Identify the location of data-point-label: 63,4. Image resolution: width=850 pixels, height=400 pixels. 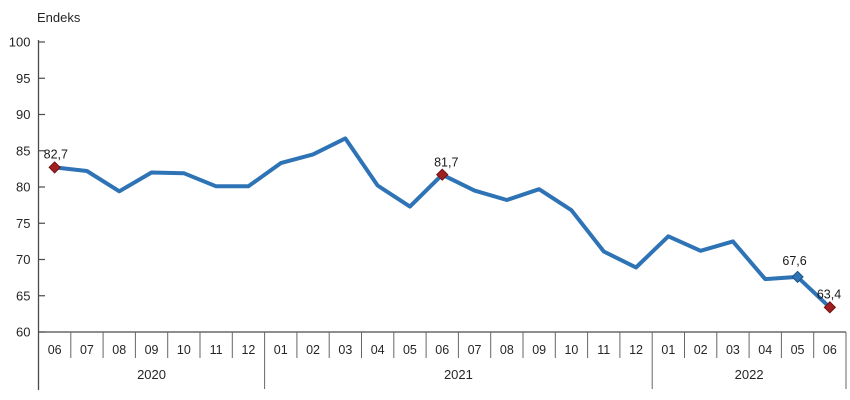
(829, 294).